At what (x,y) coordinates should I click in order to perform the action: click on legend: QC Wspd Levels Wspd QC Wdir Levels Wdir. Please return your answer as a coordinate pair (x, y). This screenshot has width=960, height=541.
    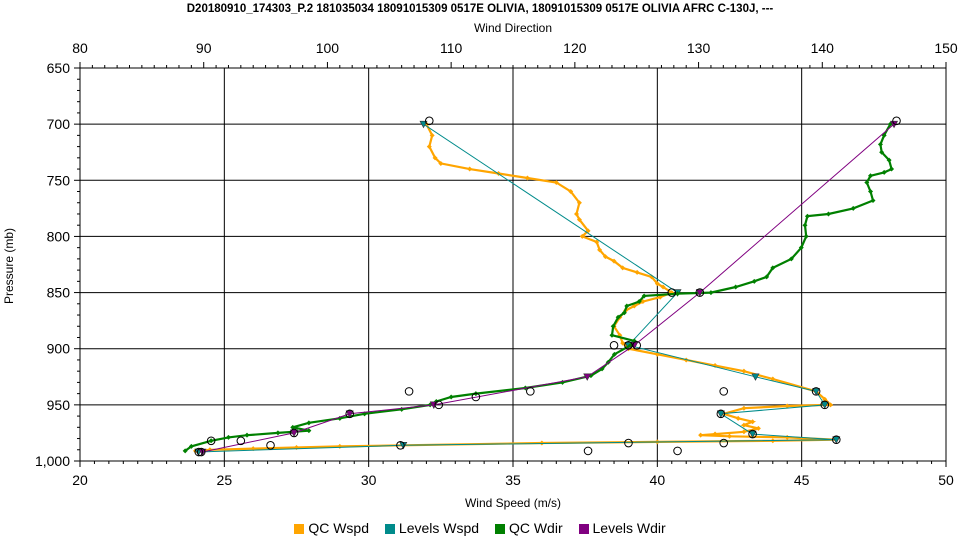
    Looking at the image, I should click on (480, 528).